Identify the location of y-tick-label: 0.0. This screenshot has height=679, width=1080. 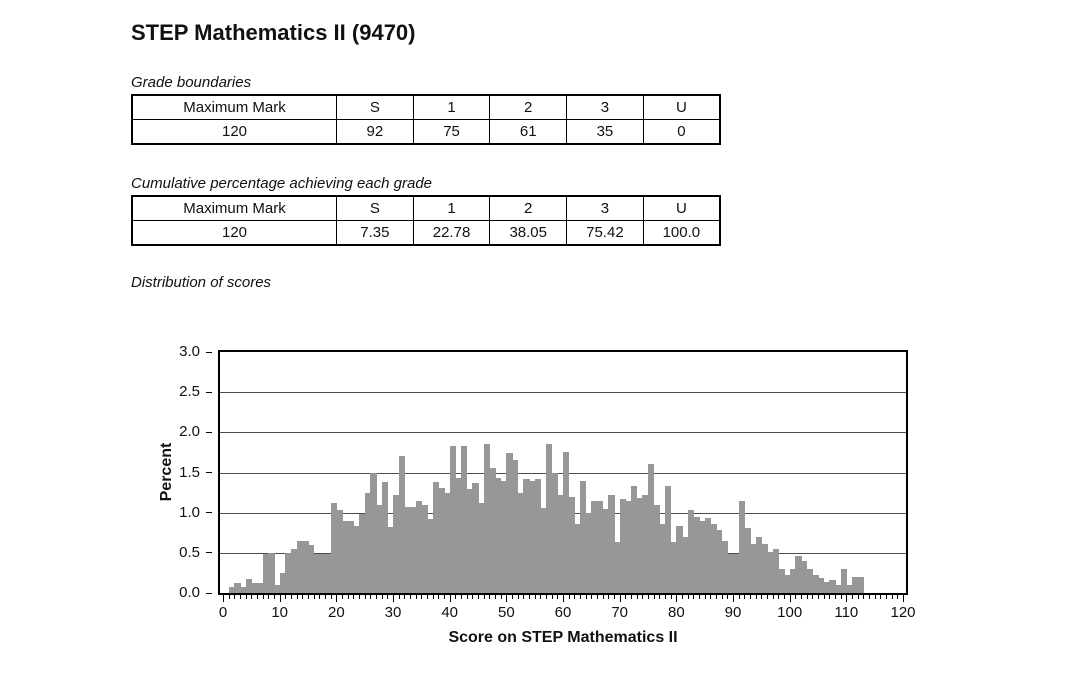
(189, 592).